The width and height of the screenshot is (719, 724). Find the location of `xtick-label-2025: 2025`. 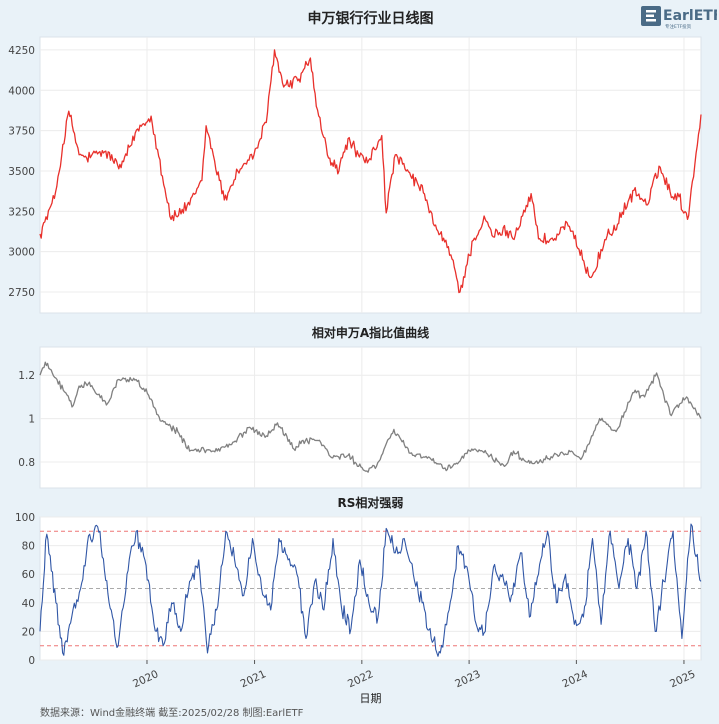

xtick-label-2025: 2025 is located at coordinates (682, 679).